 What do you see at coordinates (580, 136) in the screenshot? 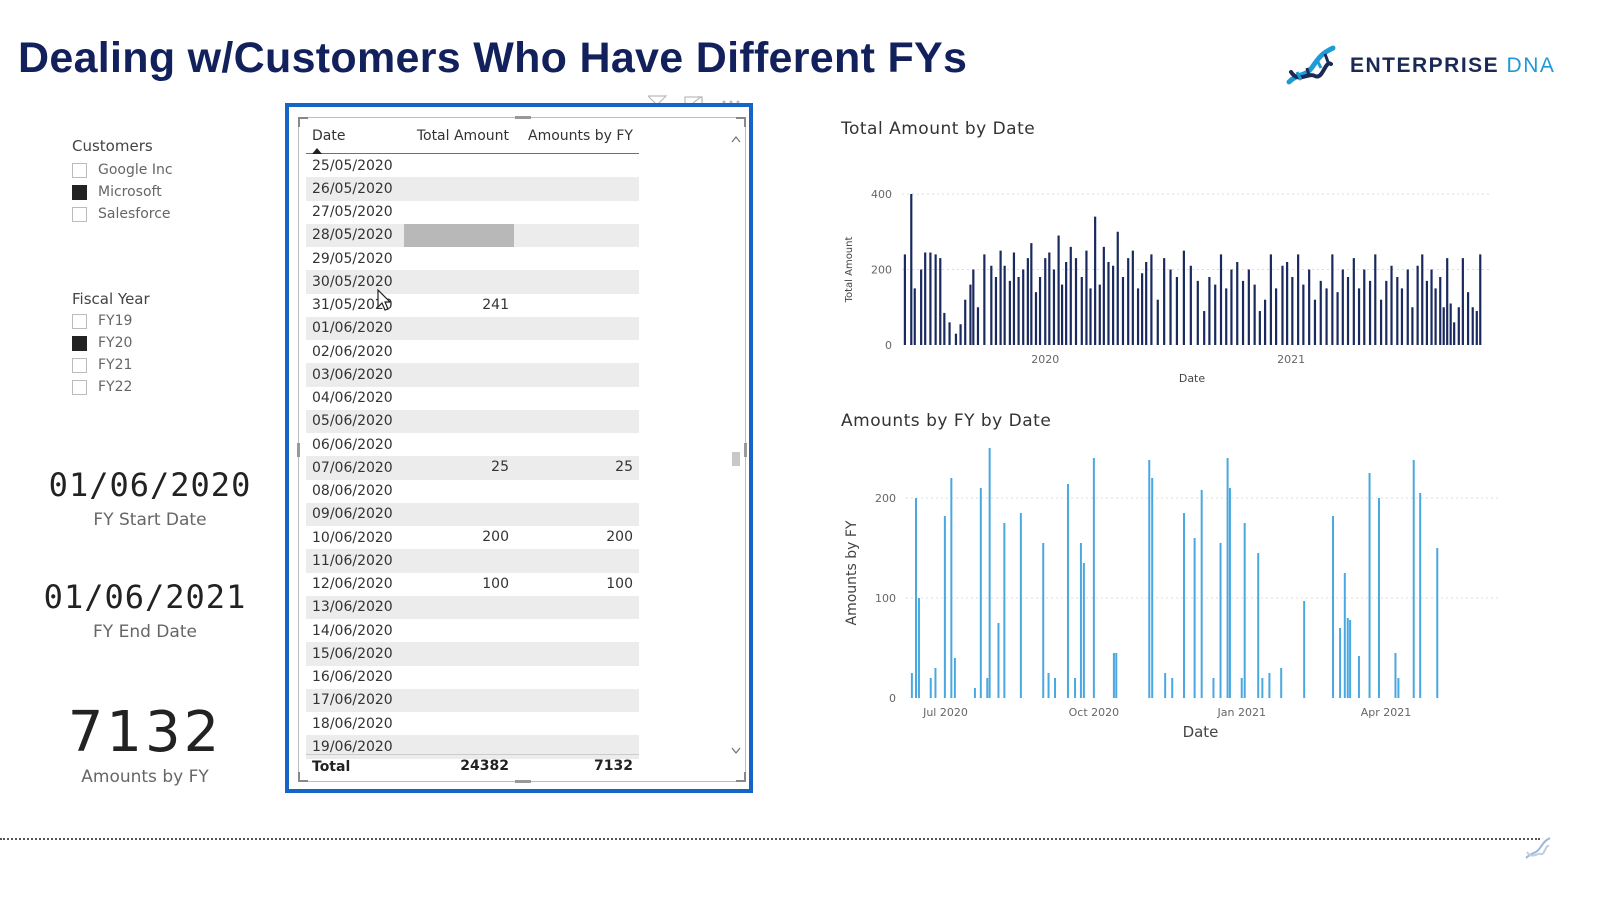
I see `column-header-amounts-by-fy: Amounts by FY` at bounding box center [580, 136].